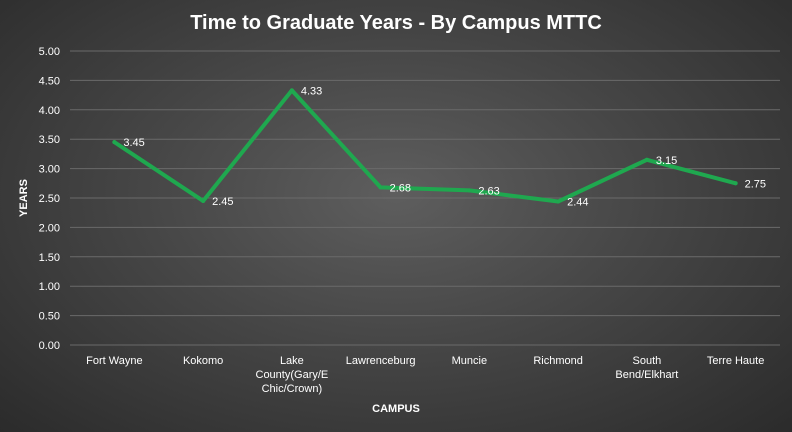  What do you see at coordinates (311, 91) in the screenshot?
I see `data-label: 4.33` at bounding box center [311, 91].